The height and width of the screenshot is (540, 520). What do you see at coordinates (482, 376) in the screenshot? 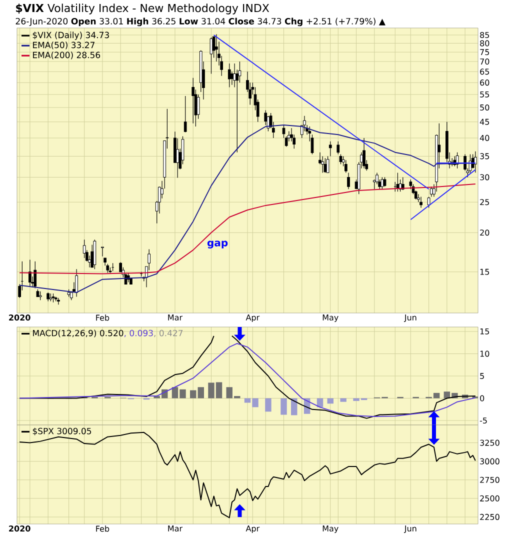
I see `y-tick-label: 5` at bounding box center [482, 376].